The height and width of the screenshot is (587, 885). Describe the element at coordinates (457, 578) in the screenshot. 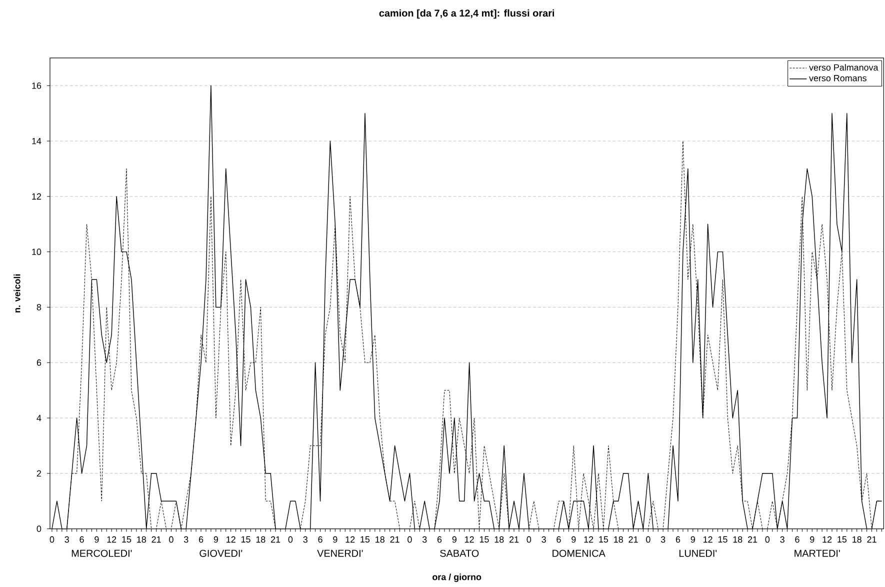

I see `x-axis-title: ora / giorno` at that location.